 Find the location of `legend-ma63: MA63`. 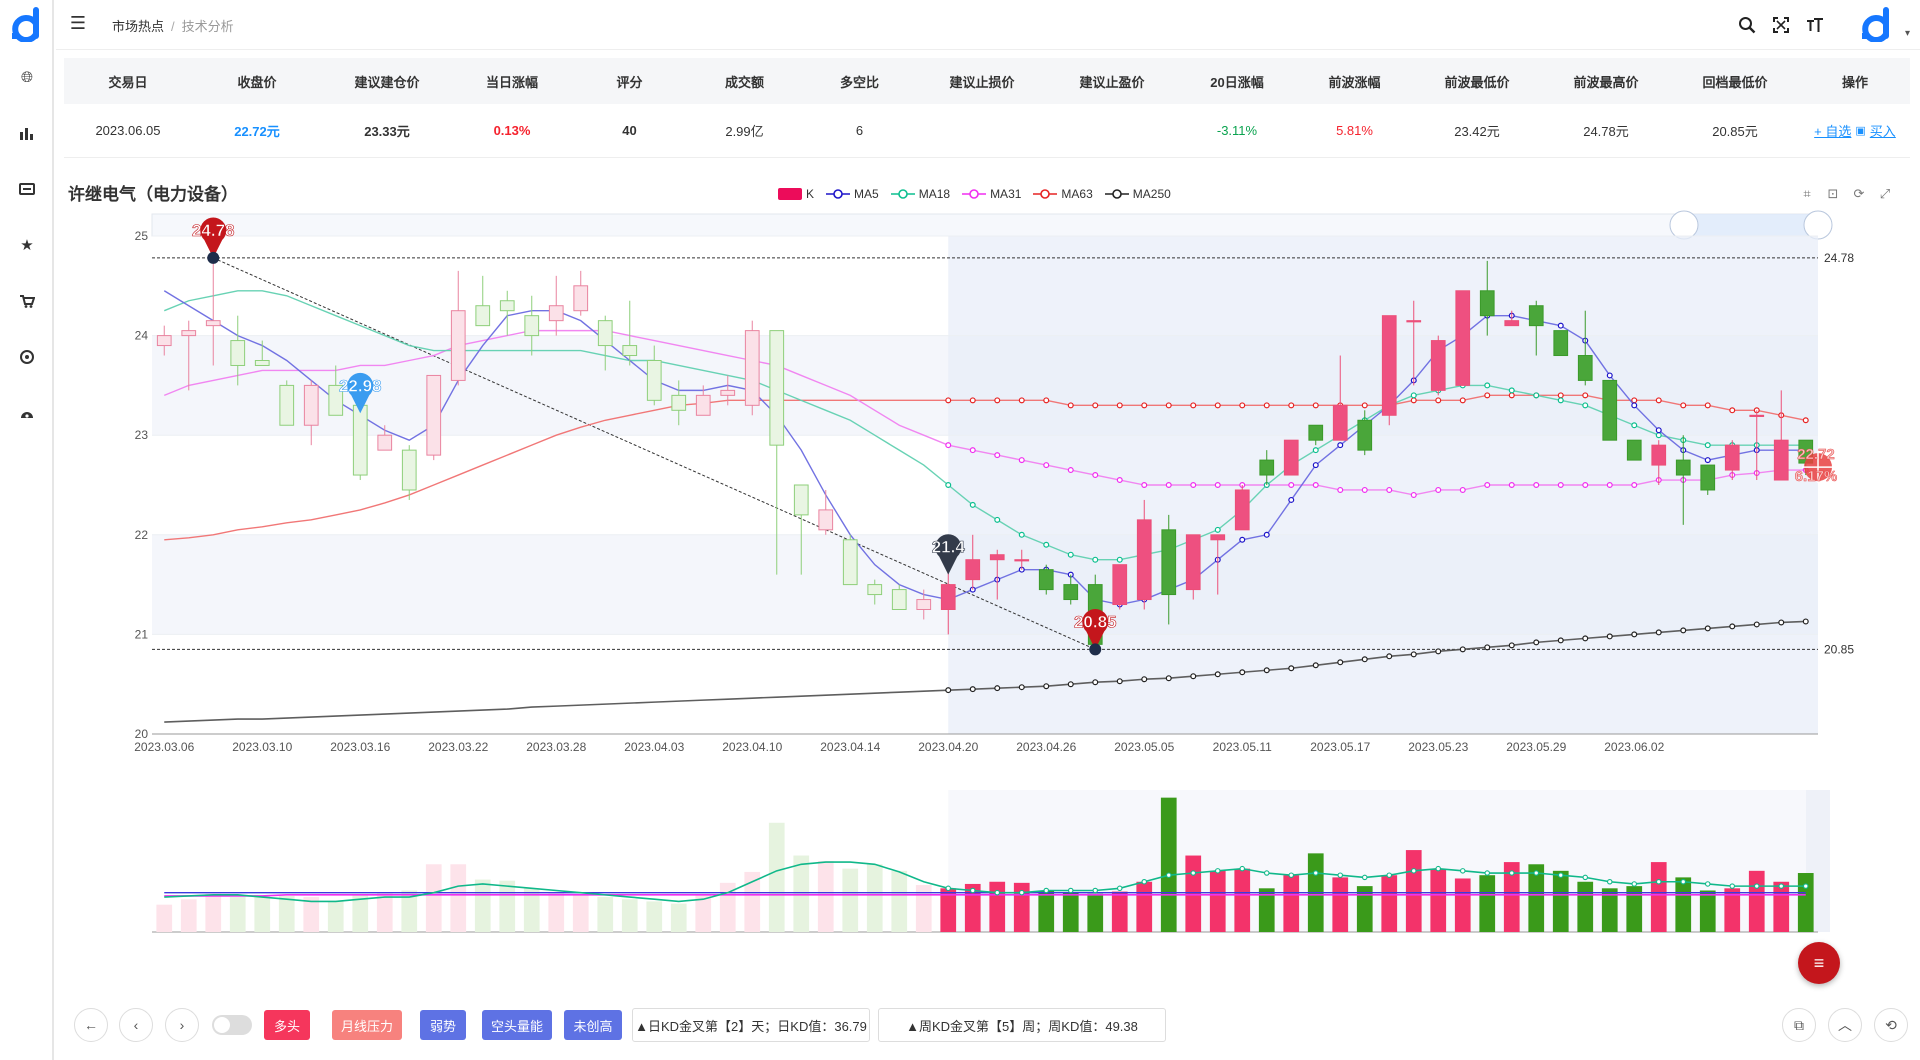

legend-ma63: MA63 is located at coordinates (1063, 194).